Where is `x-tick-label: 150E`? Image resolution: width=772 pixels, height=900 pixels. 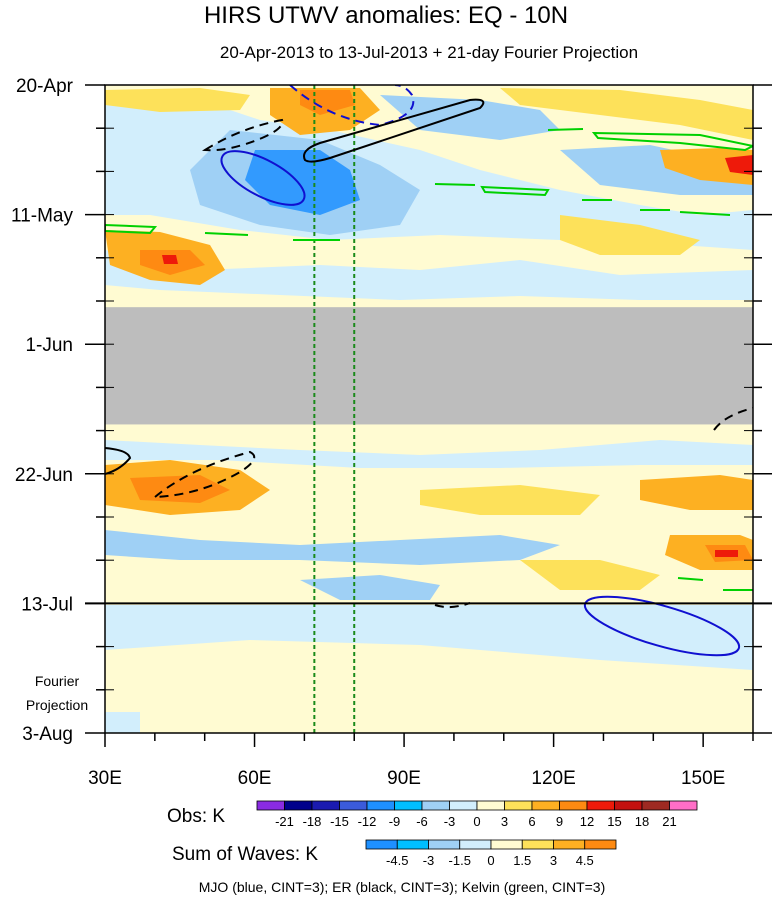 x-tick-label: 150E is located at coordinates (703, 778).